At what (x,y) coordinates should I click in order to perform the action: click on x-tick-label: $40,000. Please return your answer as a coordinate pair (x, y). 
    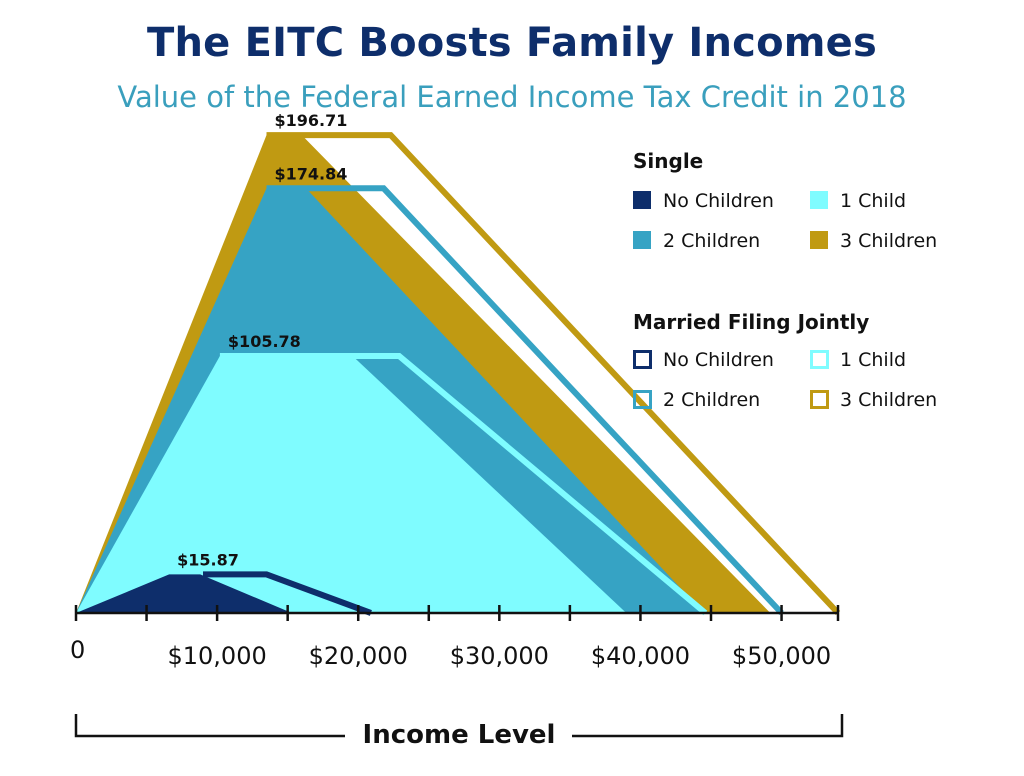
    Looking at the image, I should click on (640, 656).